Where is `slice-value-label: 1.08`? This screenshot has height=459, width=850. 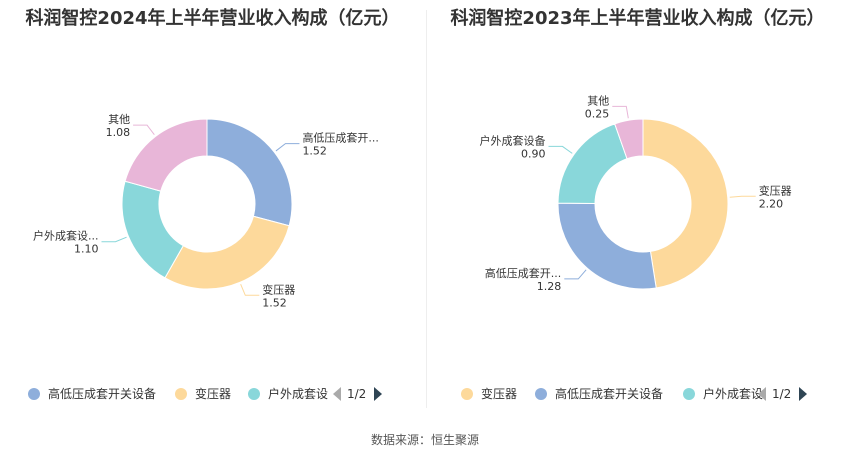
slice-value-label: 1.08 is located at coordinates (118, 132).